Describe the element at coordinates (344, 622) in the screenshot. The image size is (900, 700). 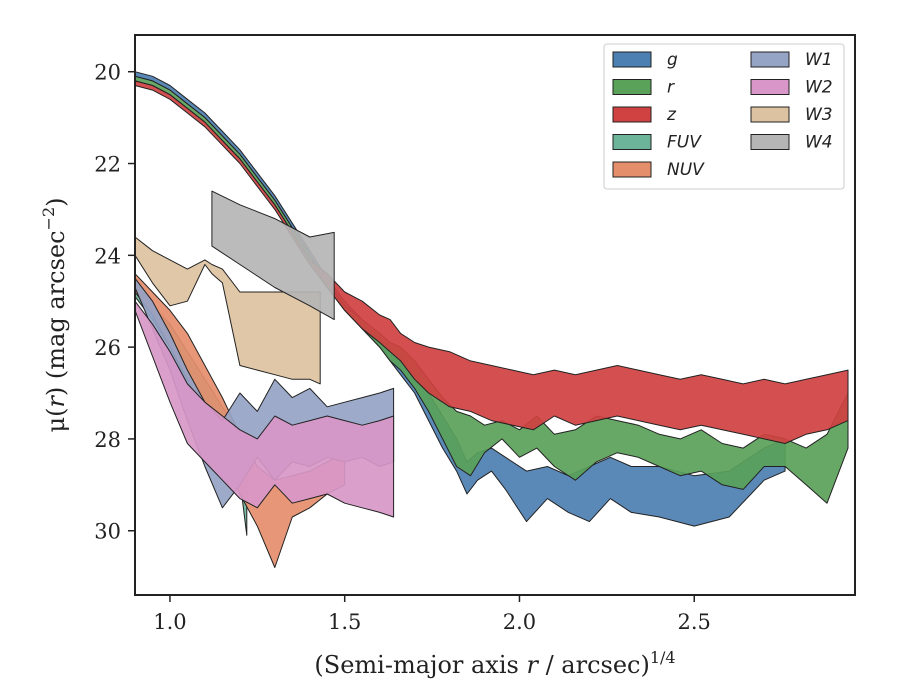
I see `x-tick-label: 1.5` at that location.